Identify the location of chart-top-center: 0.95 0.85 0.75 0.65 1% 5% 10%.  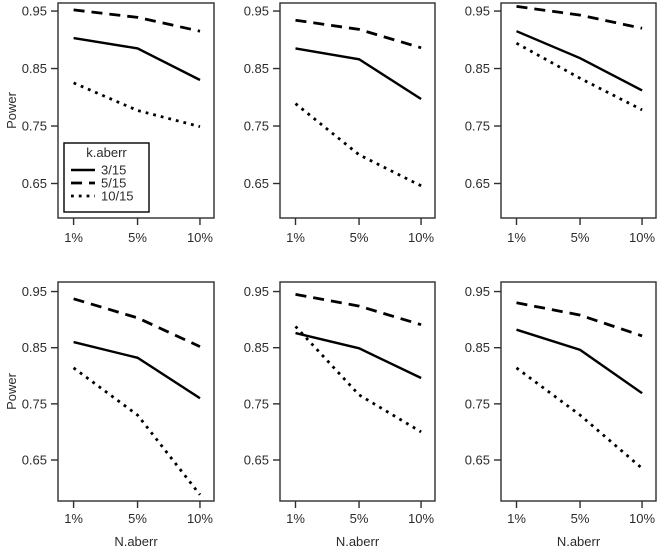
(340, 123).